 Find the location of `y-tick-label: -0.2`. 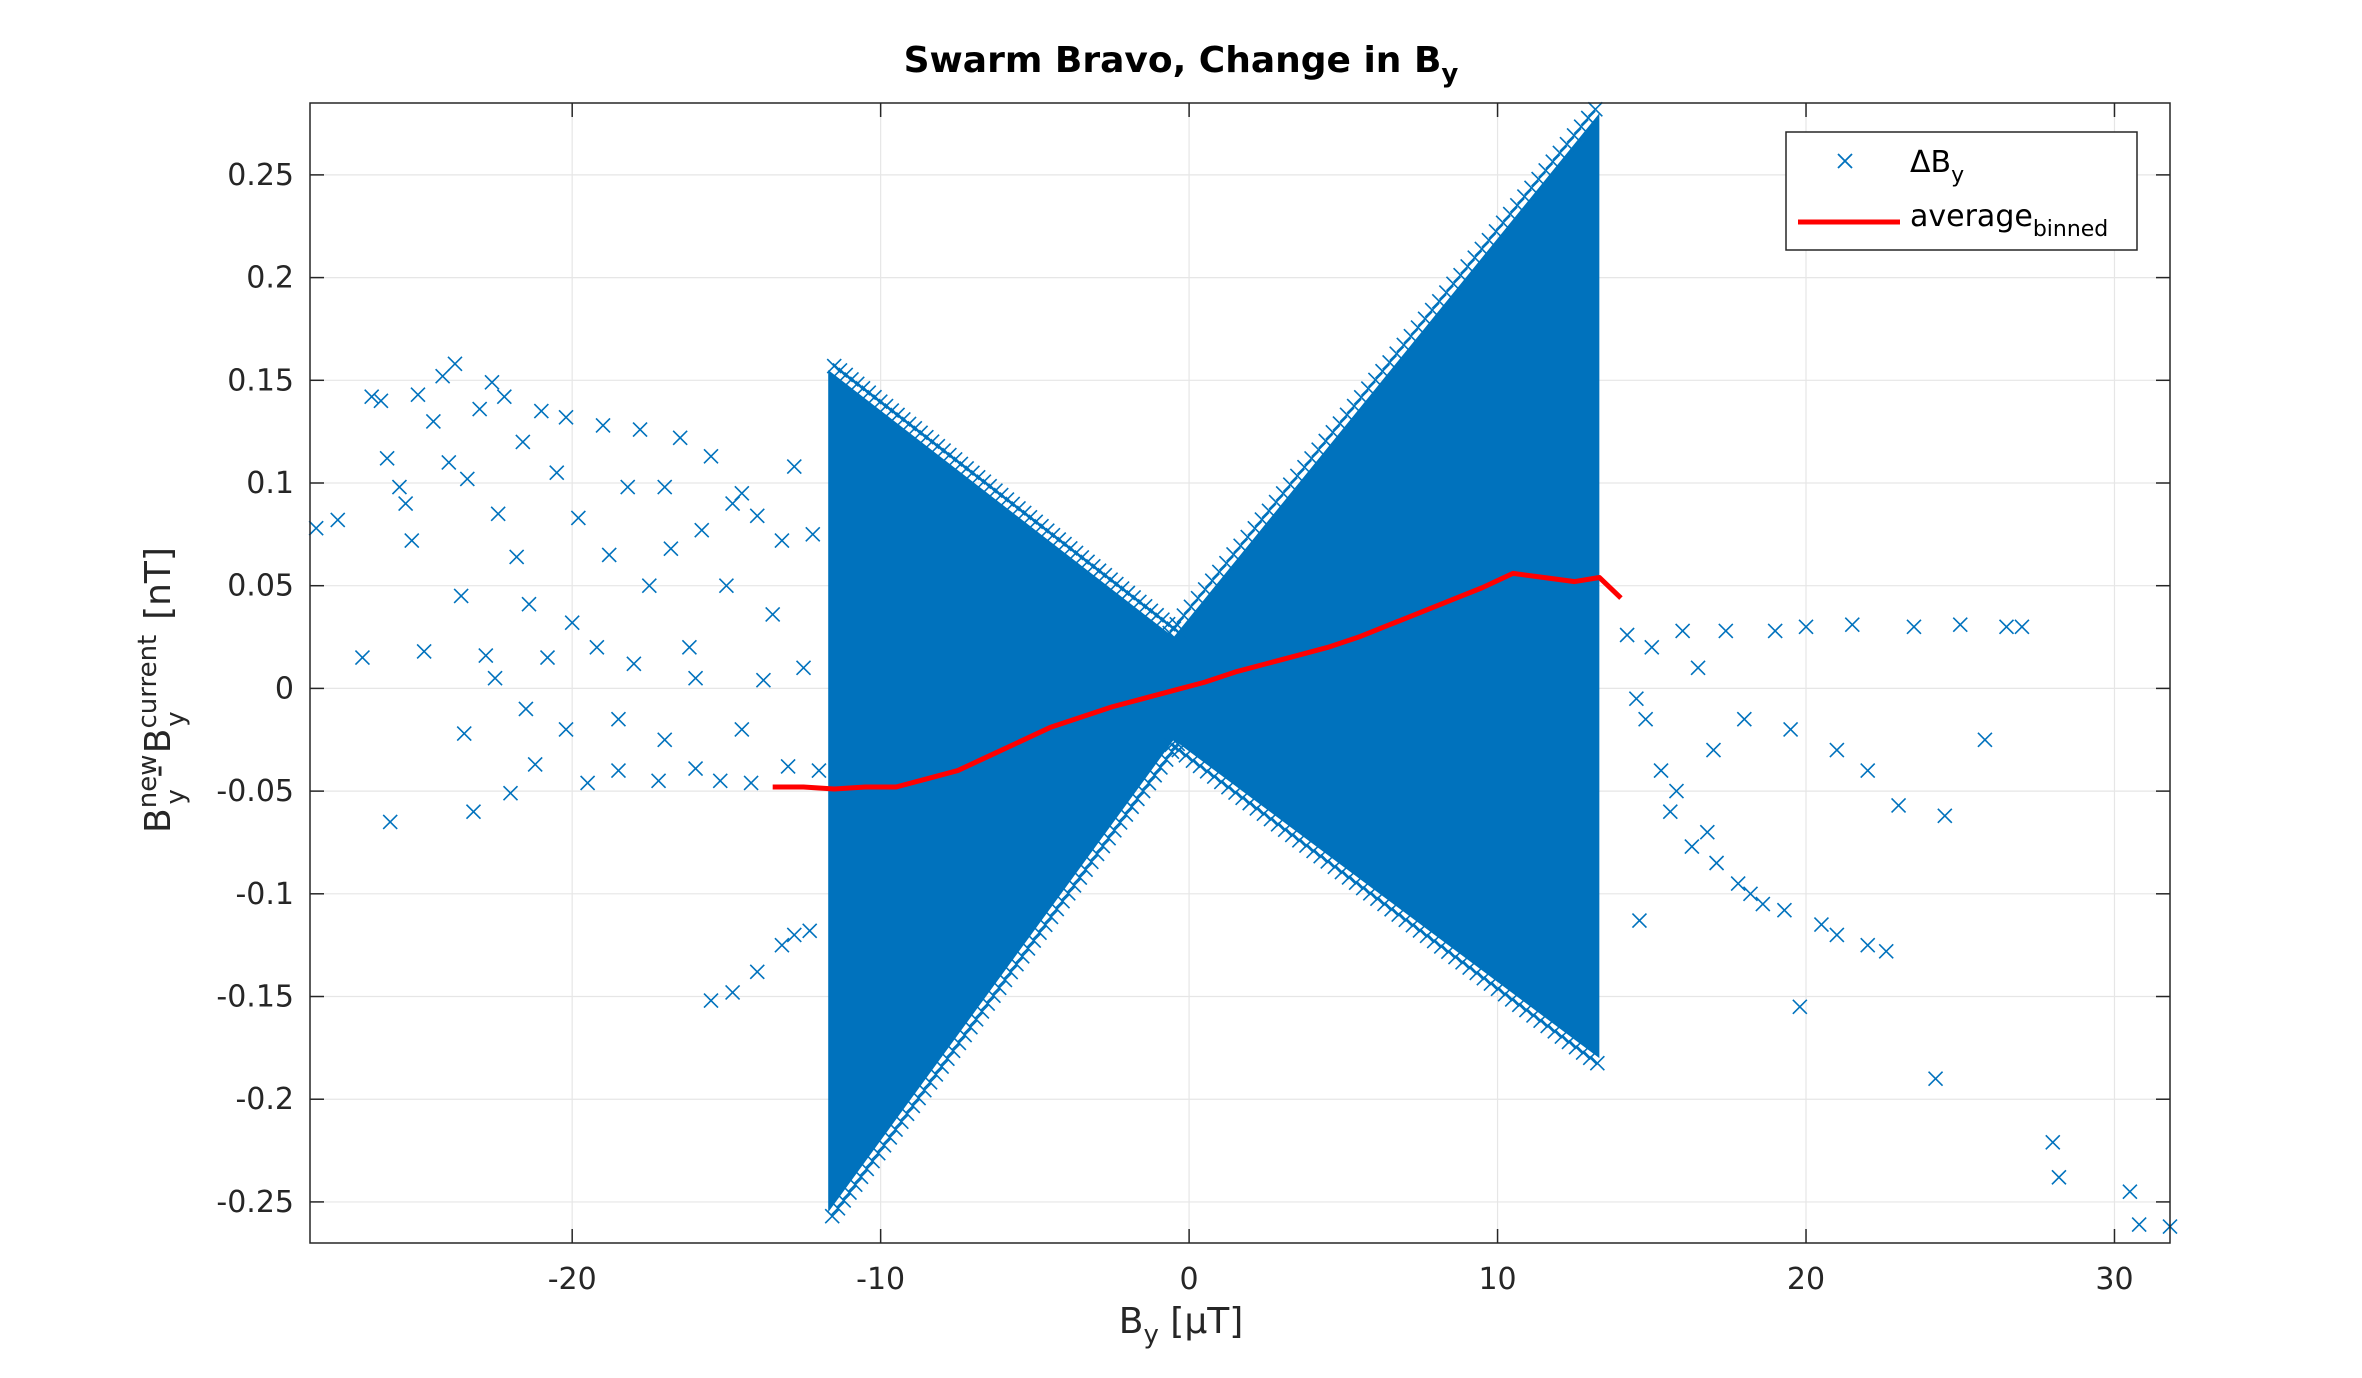

y-tick-label: -0.2 is located at coordinates (264, 1099).